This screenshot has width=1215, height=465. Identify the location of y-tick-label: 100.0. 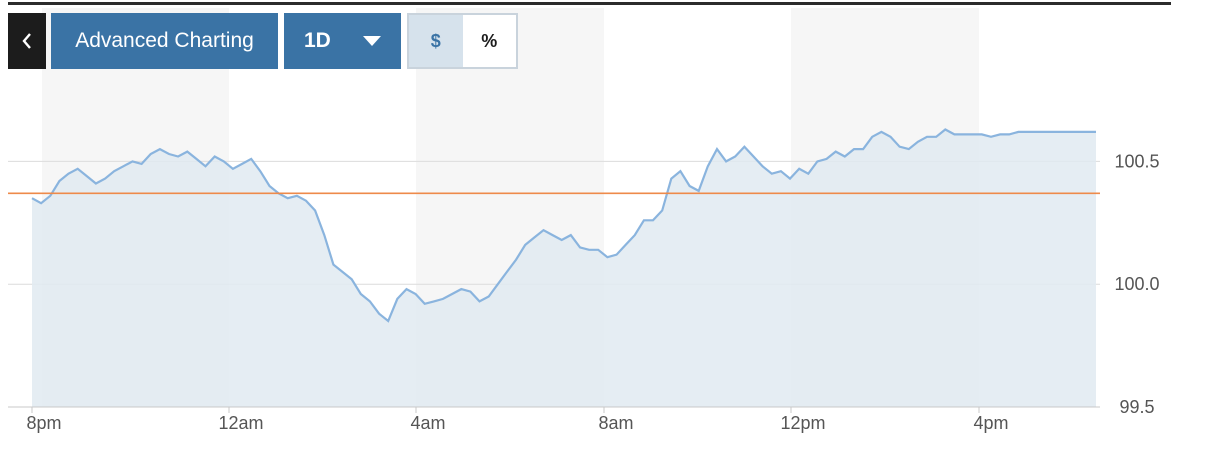
(1136, 284).